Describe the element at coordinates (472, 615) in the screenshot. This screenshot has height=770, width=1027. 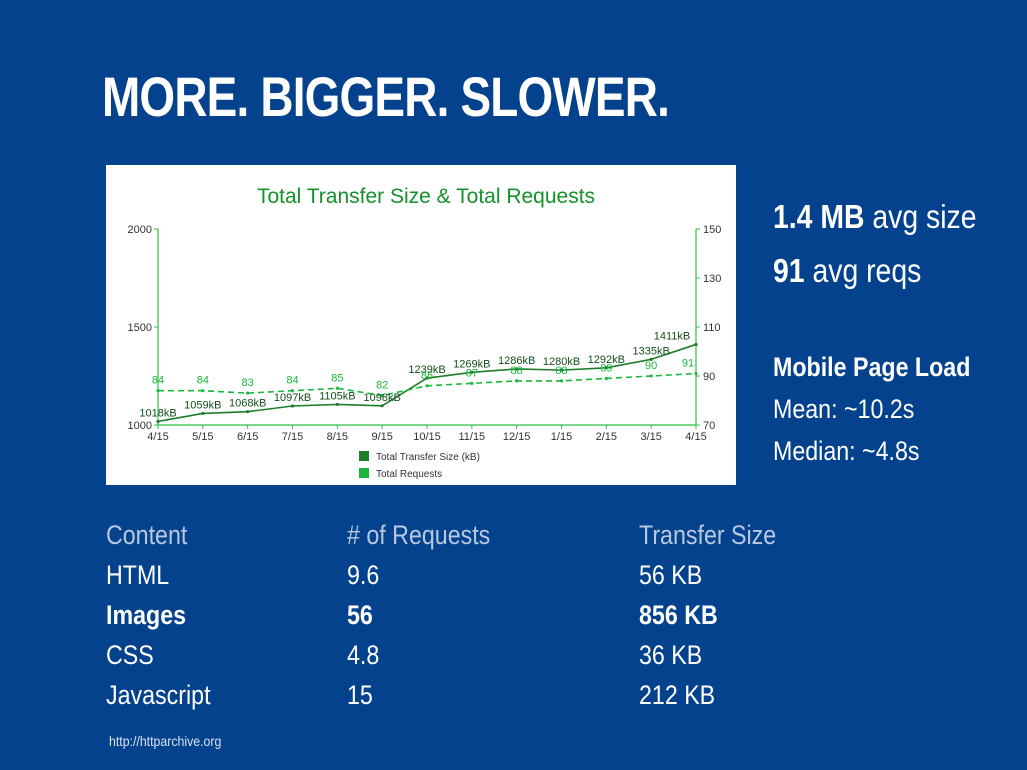
I see `table-row: Images 56 856 KB` at that location.